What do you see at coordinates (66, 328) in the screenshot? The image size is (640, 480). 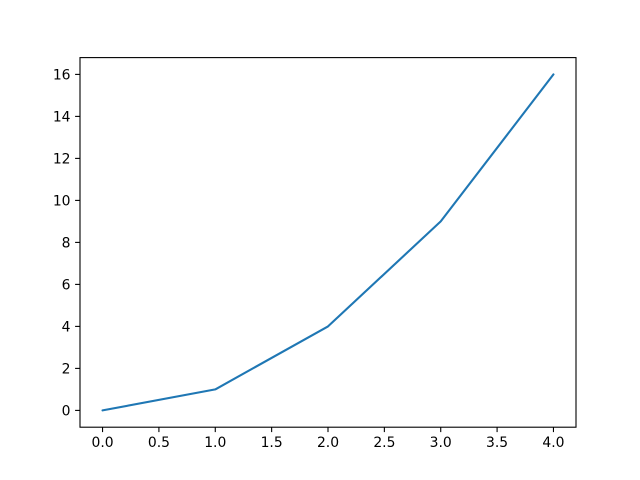 I see `y-axis-tick-label: 4` at bounding box center [66, 328].